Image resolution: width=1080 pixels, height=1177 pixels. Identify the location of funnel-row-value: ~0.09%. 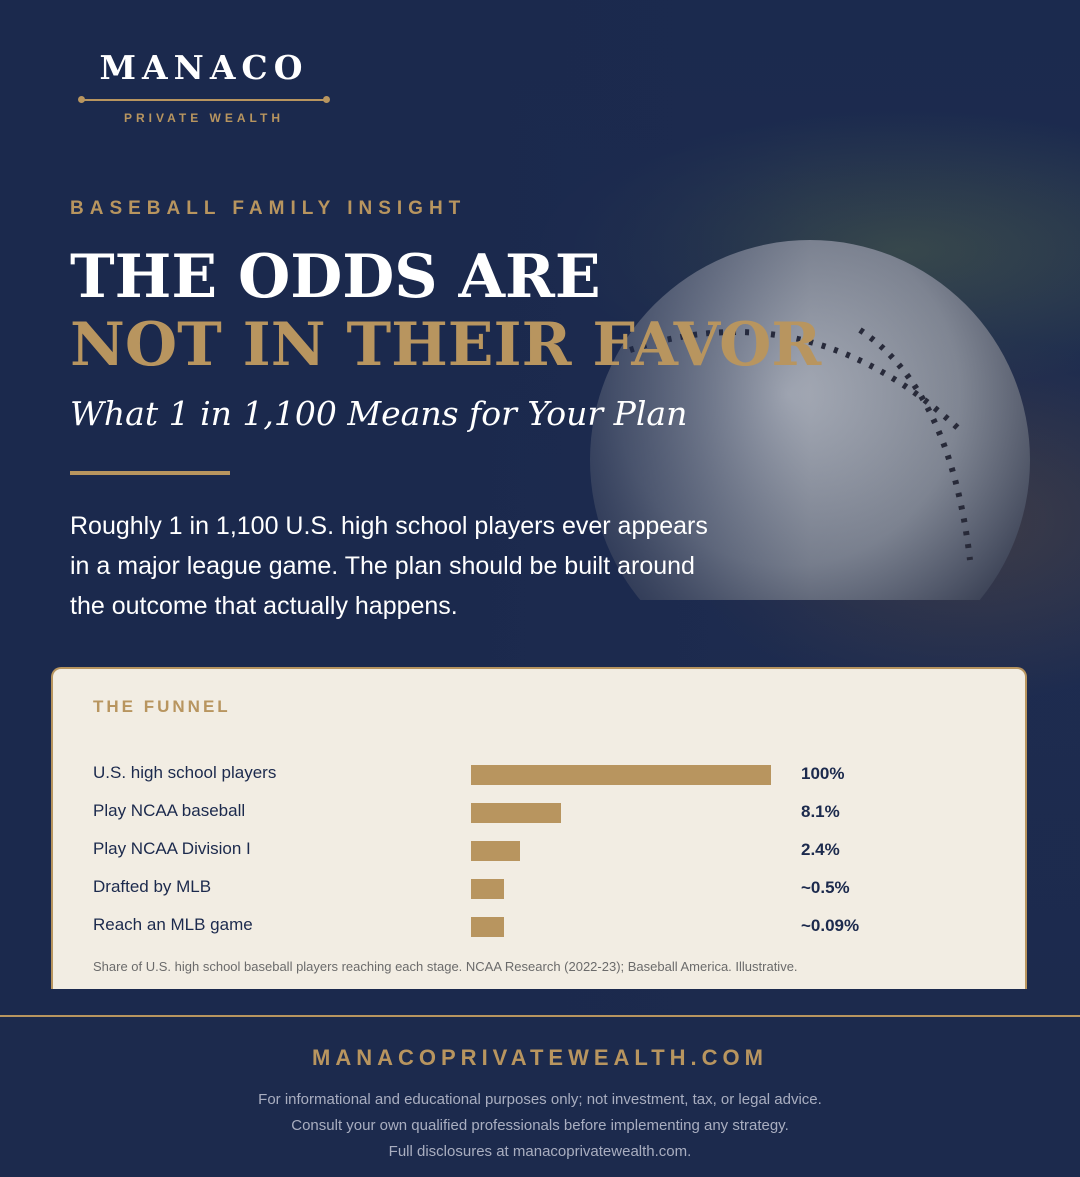
(830, 925).